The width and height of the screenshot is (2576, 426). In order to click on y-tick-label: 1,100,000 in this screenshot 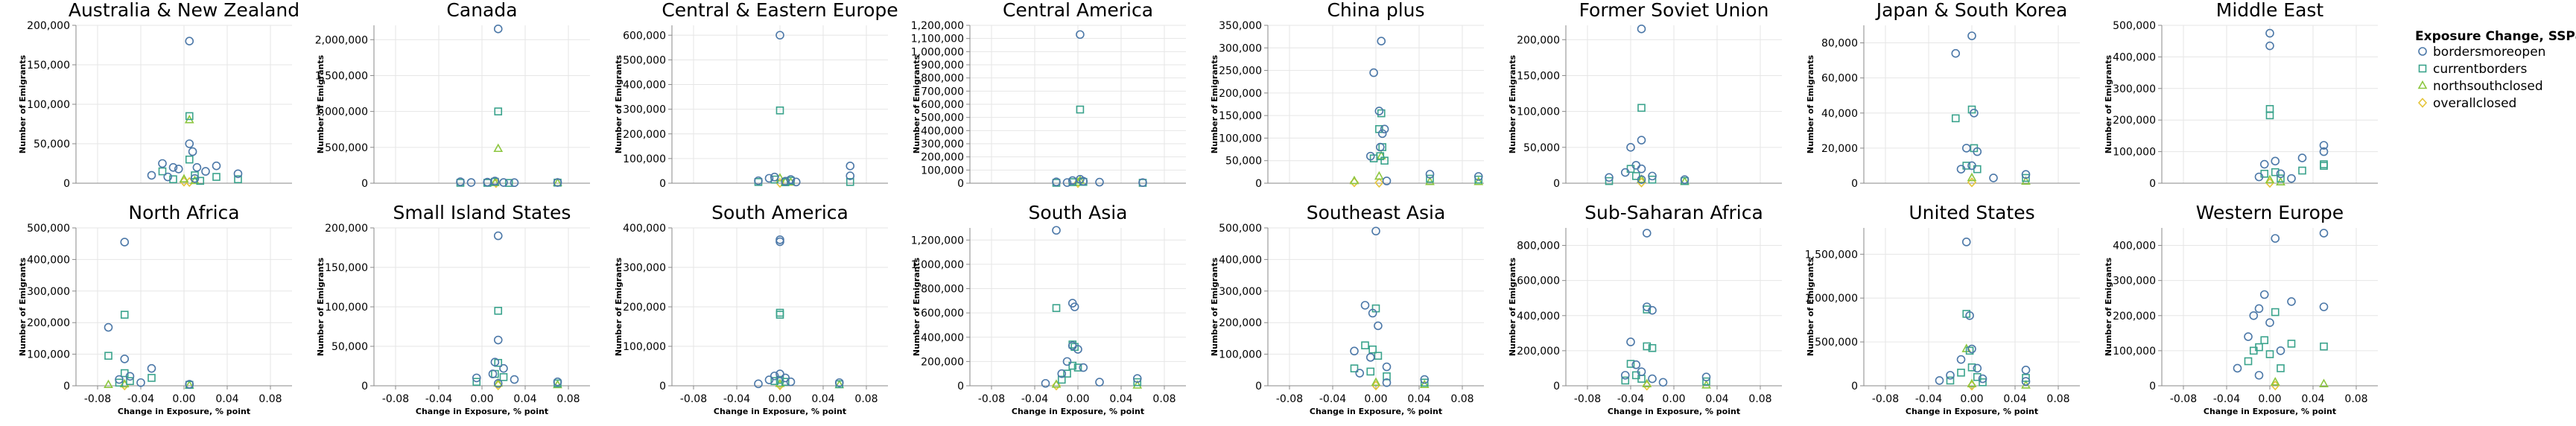, I will do `click(938, 40)`.